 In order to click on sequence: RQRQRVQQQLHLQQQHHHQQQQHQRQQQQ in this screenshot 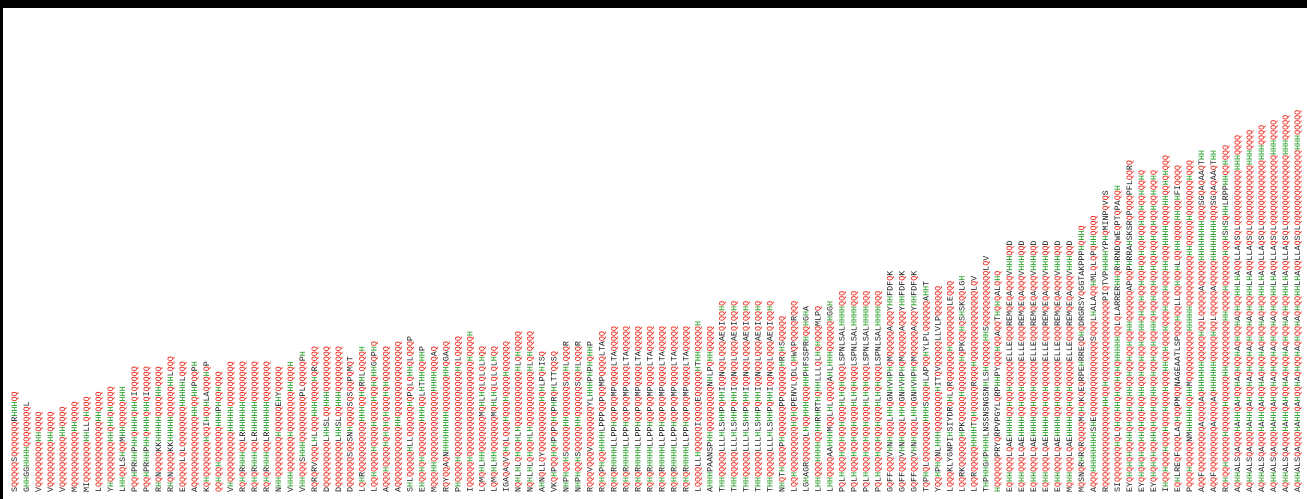, I will do `click(315, 419)`.